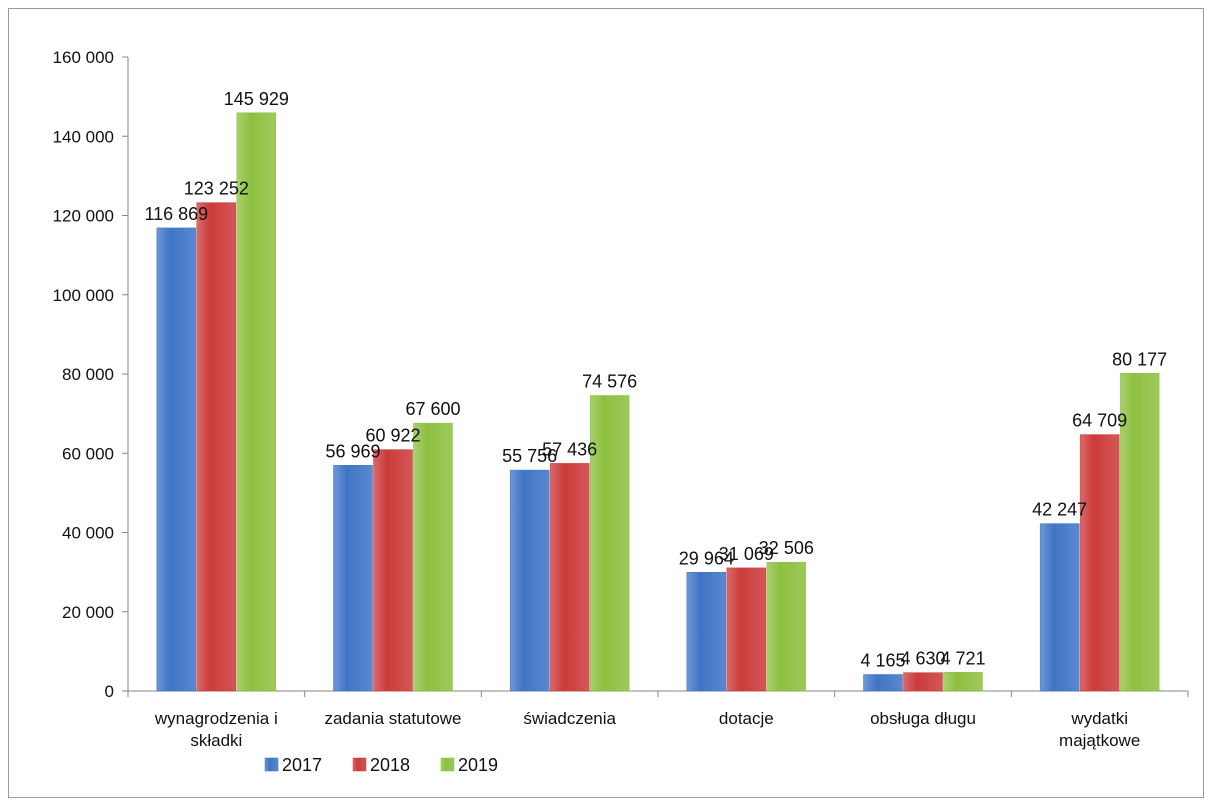 This screenshot has width=1208, height=805. I want to click on y-tick-label: 0, so click(109, 691).